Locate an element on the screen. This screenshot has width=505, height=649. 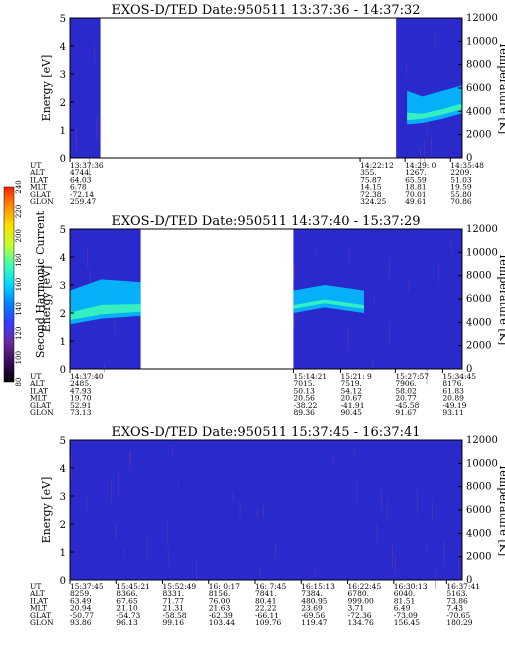
ephemeris-value: 7841. is located at coordinates (265, 593).